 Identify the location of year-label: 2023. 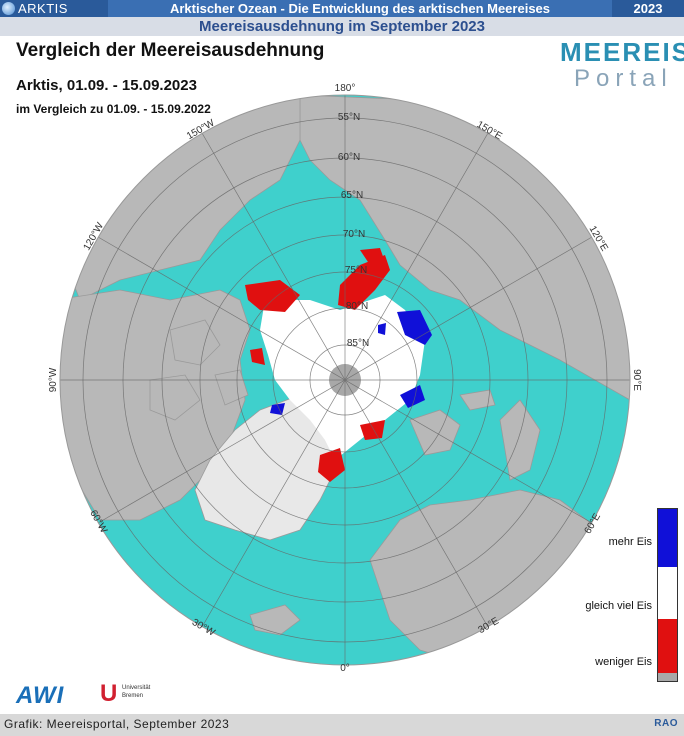
(648, 8).